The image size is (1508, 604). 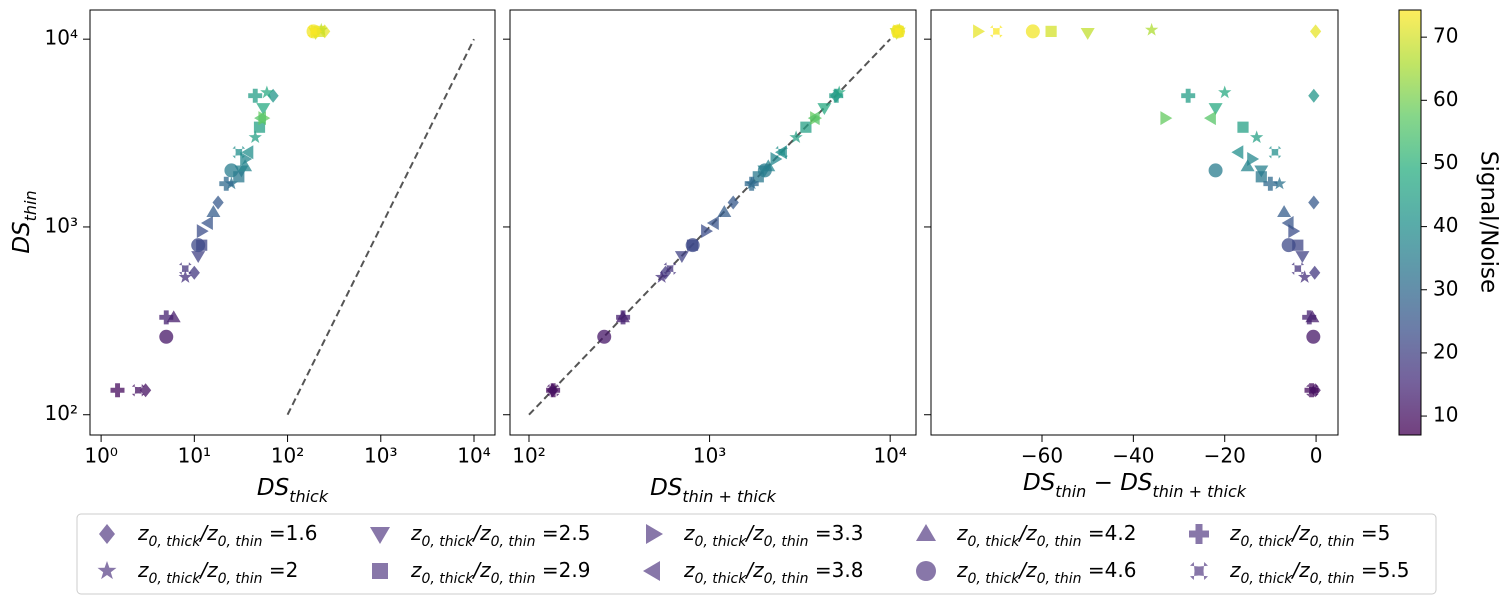 I want to click on y-axis-label-sub: thin, so click(x=30, y=205).